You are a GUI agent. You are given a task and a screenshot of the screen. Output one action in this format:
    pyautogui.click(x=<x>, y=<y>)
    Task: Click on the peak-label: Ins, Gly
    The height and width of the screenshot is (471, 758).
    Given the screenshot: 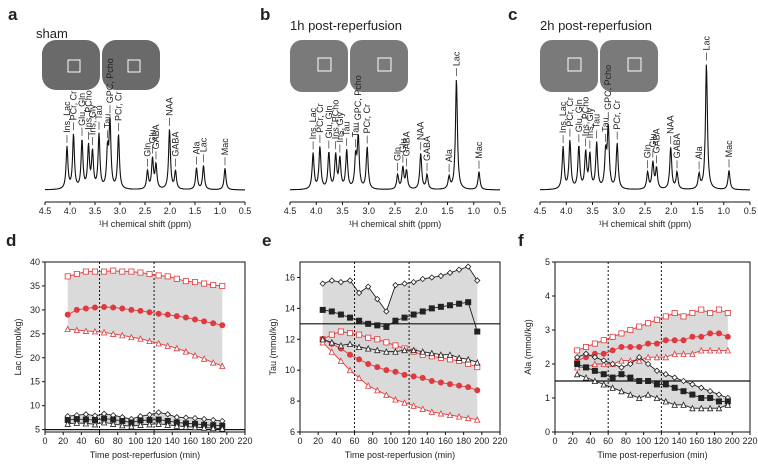 What is the action you would take?
    pyautogui.click(x=590, y=122)
    